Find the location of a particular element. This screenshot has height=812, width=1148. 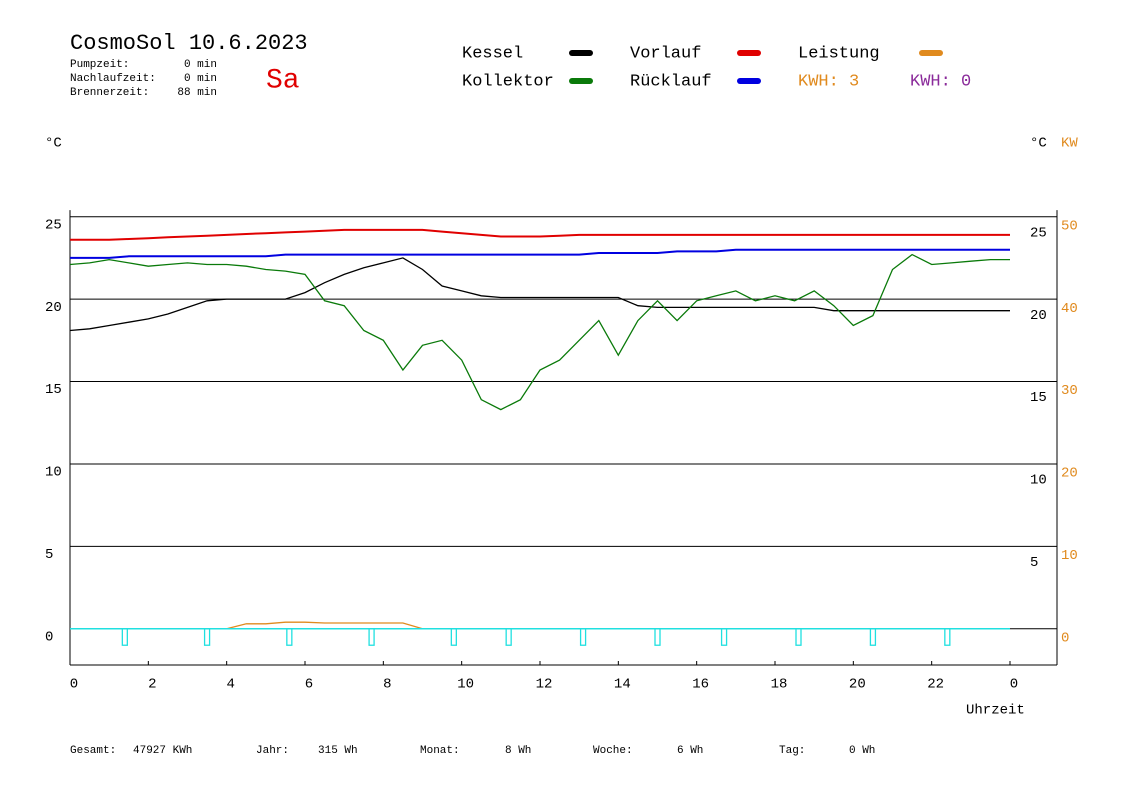

y-tick-label: 0 is located at coordinates (49, 637).